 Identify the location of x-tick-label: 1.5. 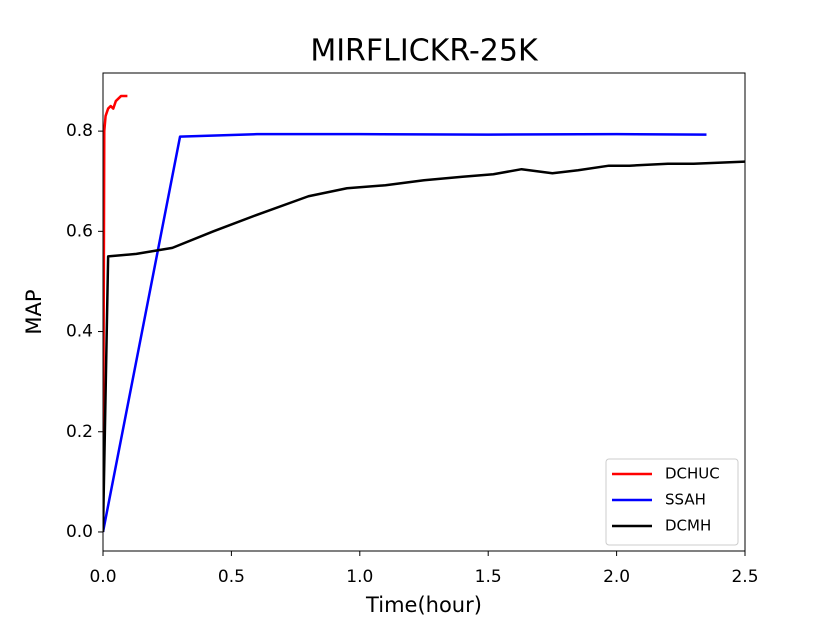
(488, 577).